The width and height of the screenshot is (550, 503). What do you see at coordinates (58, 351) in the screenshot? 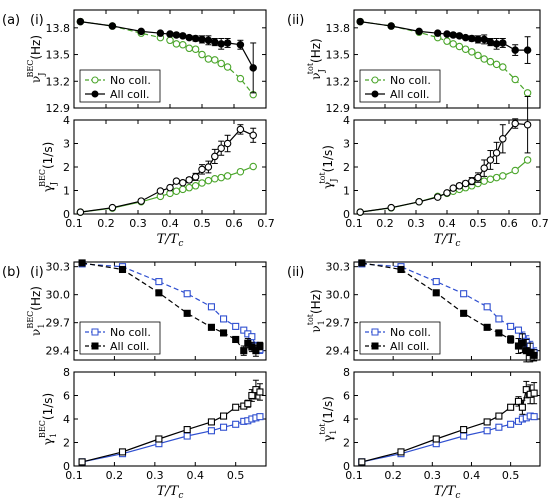
I see `y-tick-label: 29.4` at bounding box center [58, 351].